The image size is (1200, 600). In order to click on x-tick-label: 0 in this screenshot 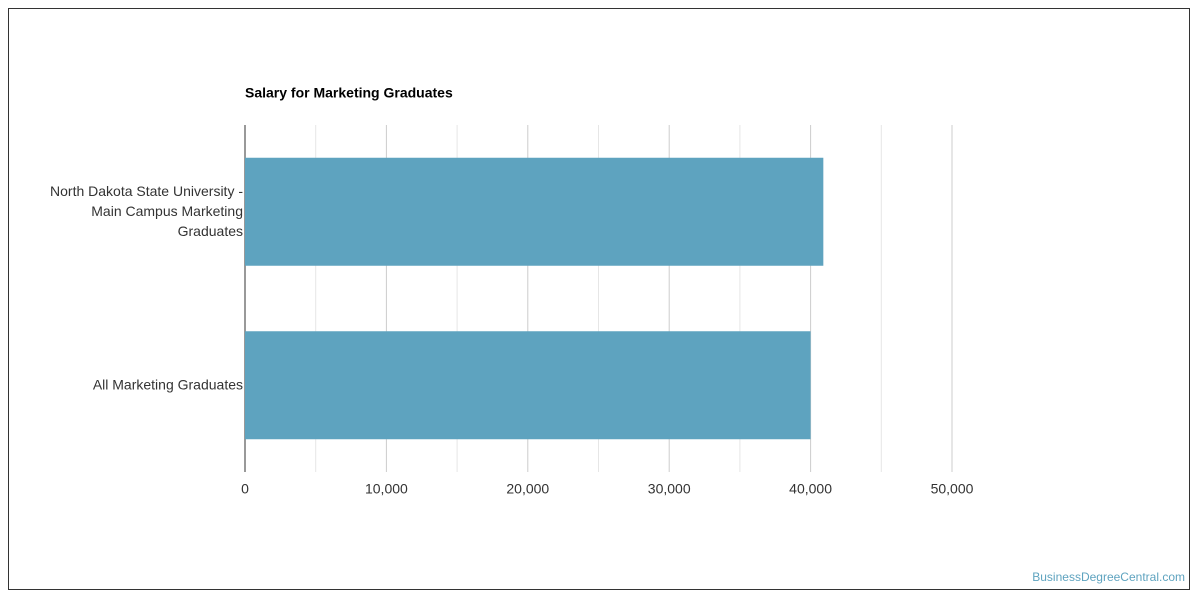, I will do `click(245, 489)`.